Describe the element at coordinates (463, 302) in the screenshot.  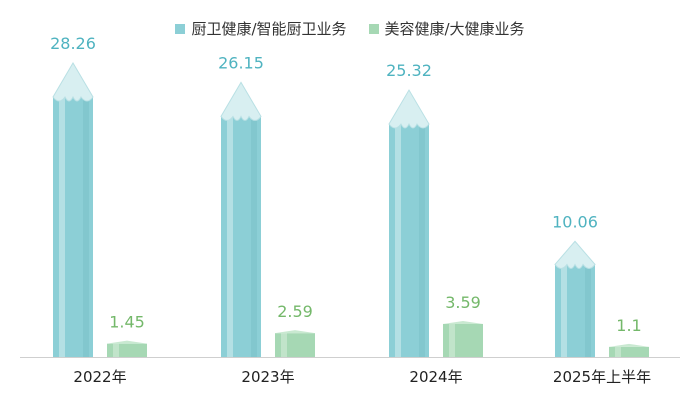
I see `data-label-series-2-2: 3.59` at that location.